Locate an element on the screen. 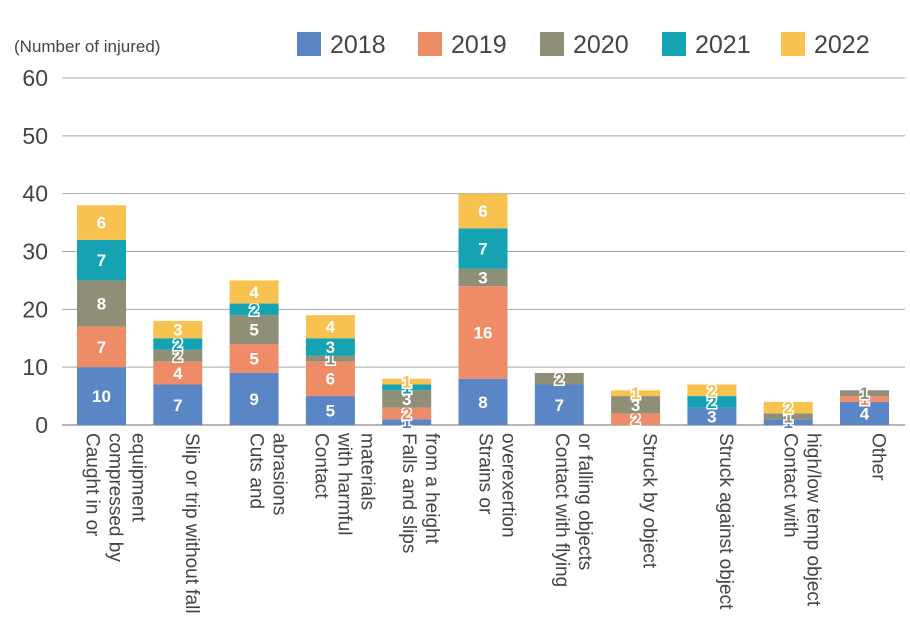 The image size is (910, 643). legend: 2018 2019 2020 2021 2022 is located at coordinates (583, 45).